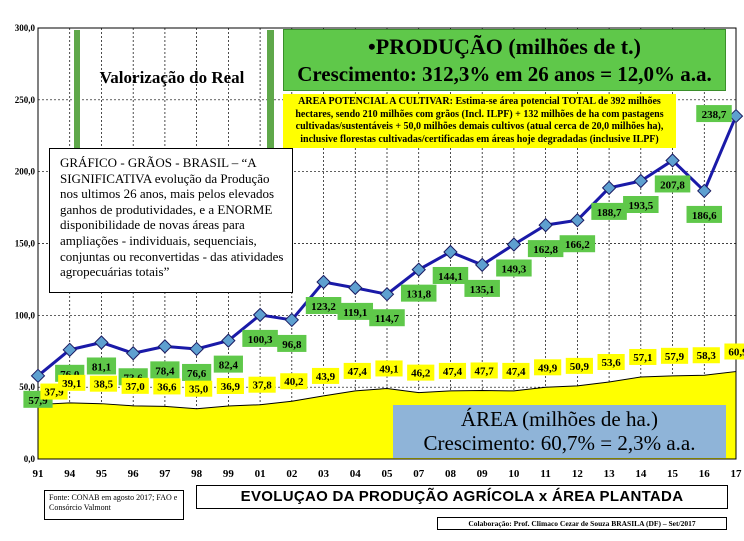 The width and height of the screenshot is (744, 541). Describe the element at coordinates (514, 270) in the screenshot. I see `production-value-label: 149,3` at that location.